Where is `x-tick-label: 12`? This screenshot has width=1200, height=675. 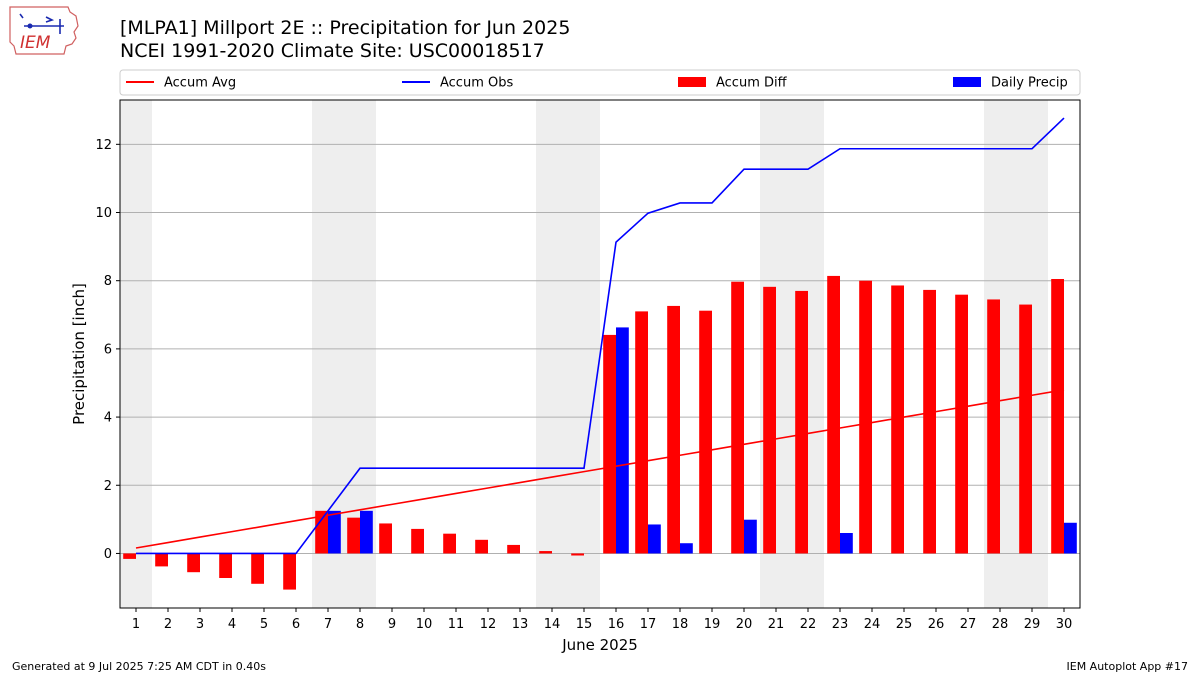
x-tick-label: 12 is located at coordinates (488, 624).